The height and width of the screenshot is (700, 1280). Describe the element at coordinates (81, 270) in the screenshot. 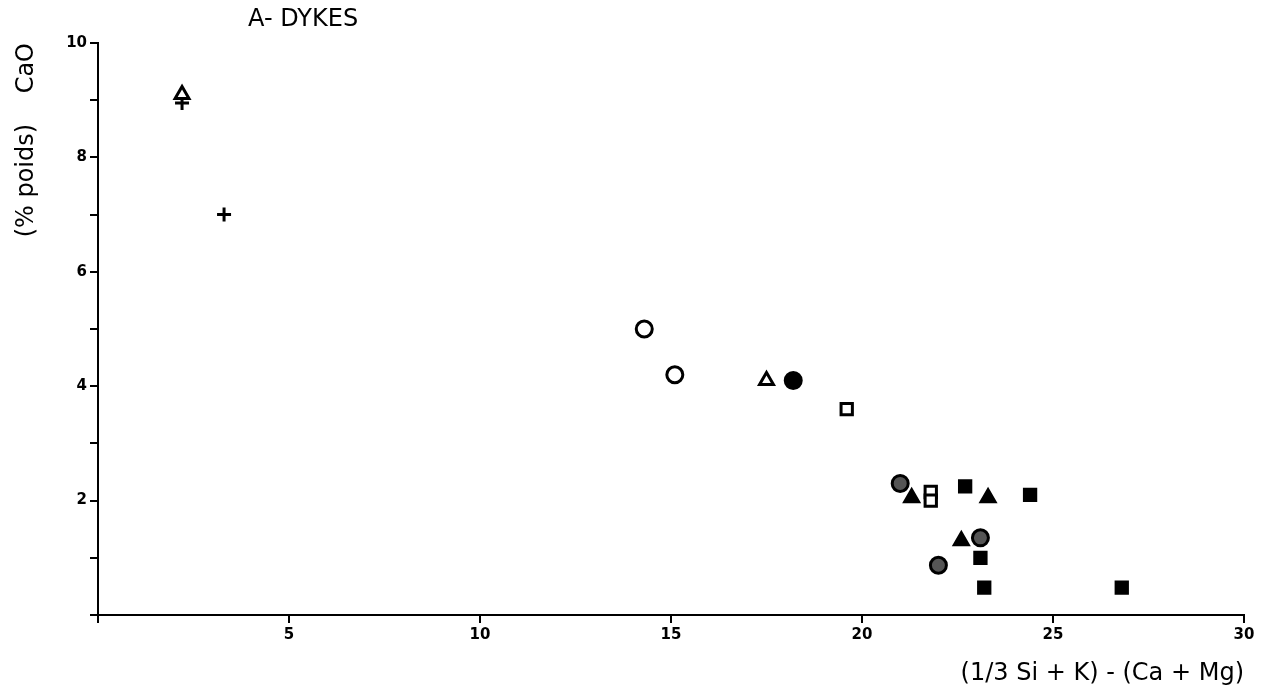

I see `y-tick-label: 6` at that location.